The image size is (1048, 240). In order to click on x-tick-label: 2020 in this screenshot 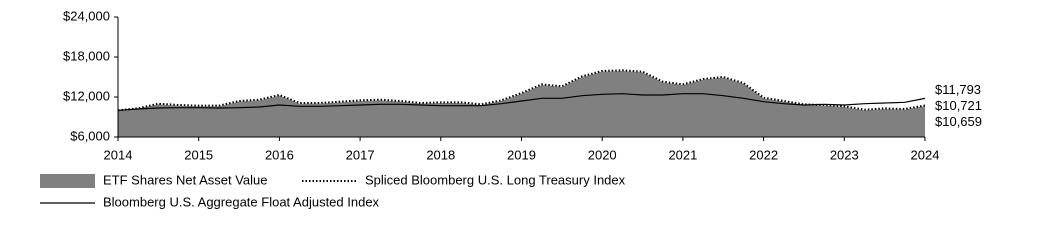, I will do `click(602, 154)`.